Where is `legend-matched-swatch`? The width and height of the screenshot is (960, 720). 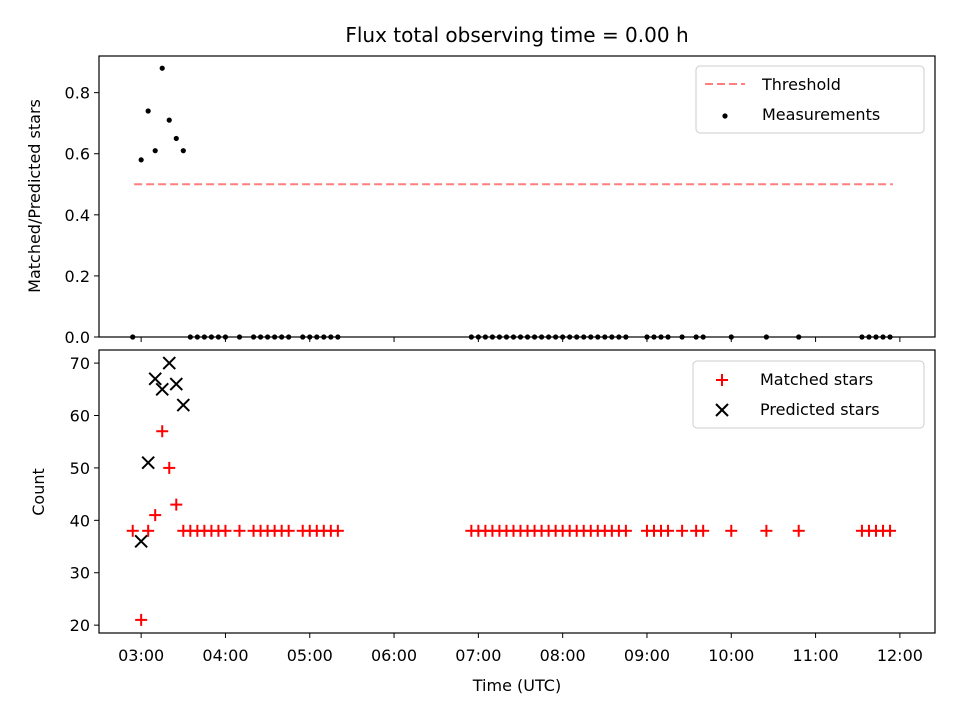
legend-matched-swatch is located at coordinates (722, 380).